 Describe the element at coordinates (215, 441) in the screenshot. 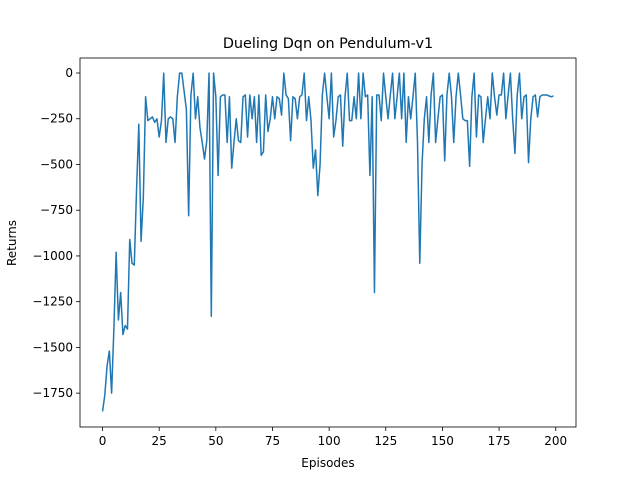

I see `x-tick-label: 50` at that location.